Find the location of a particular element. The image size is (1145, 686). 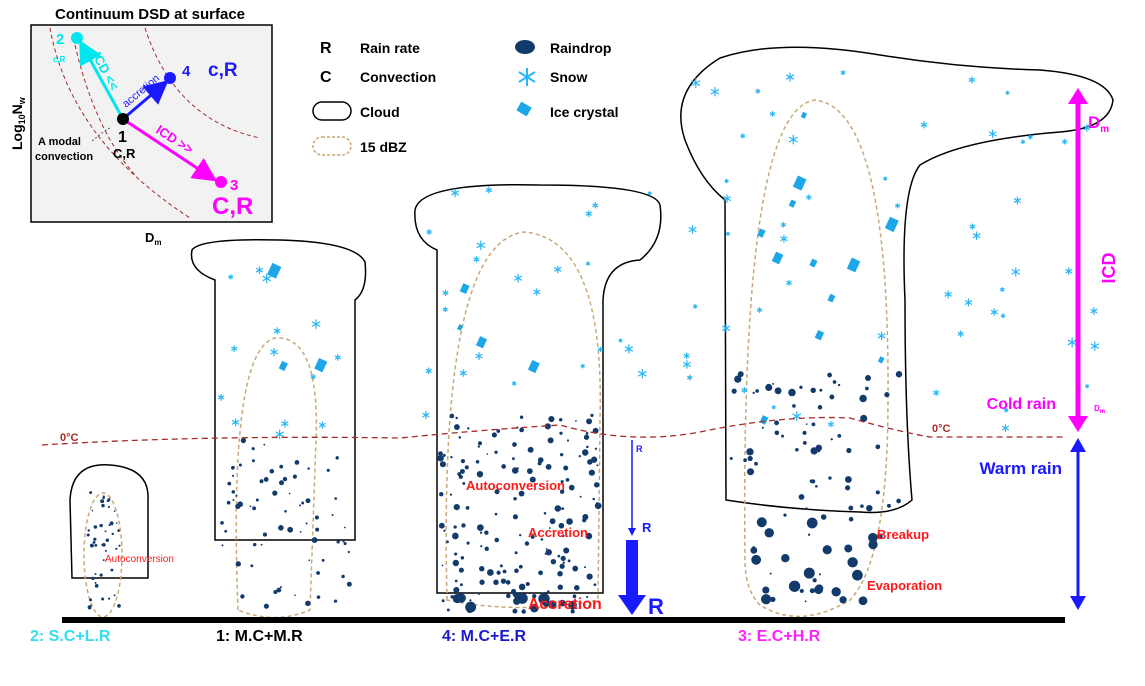

cloud-4-label: 4: M.C+E.R is located at coordinates (484, 636).